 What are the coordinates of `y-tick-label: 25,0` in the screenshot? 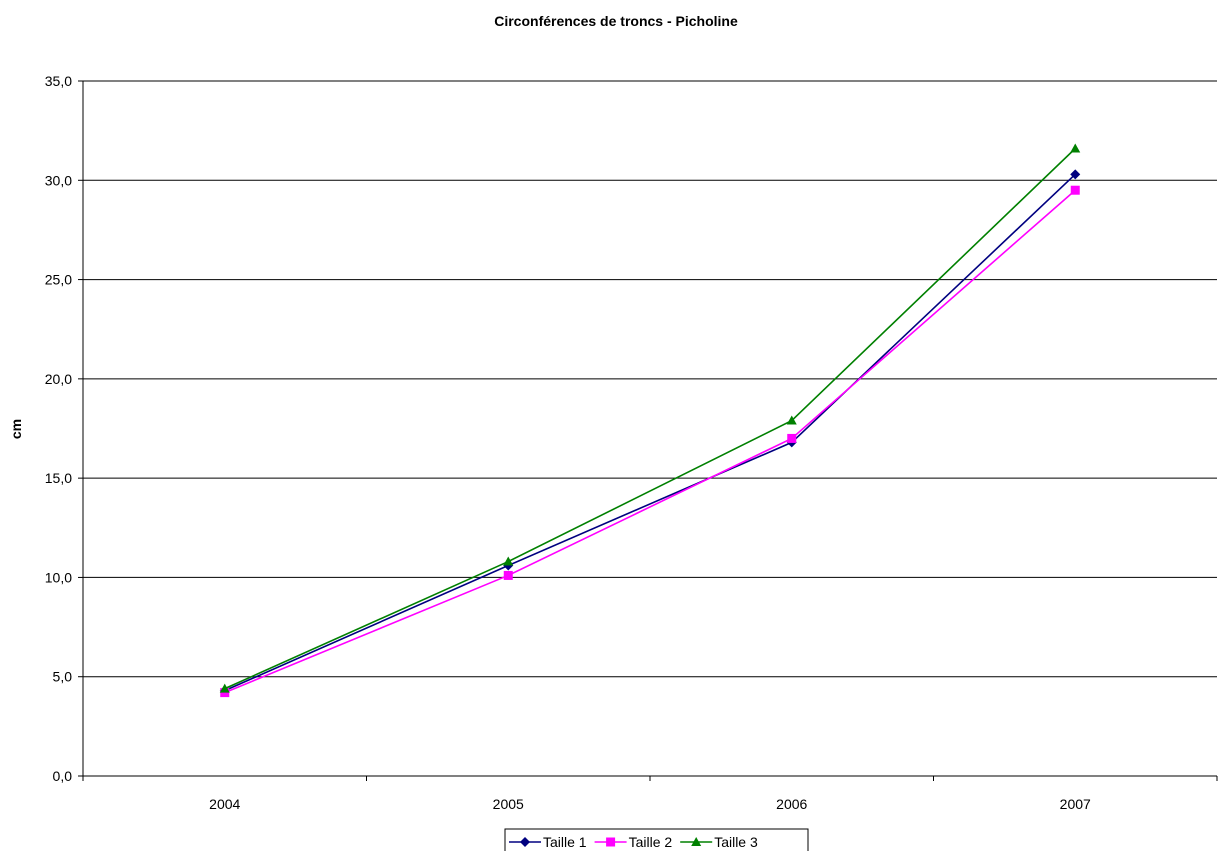 It's located at (58, 280).